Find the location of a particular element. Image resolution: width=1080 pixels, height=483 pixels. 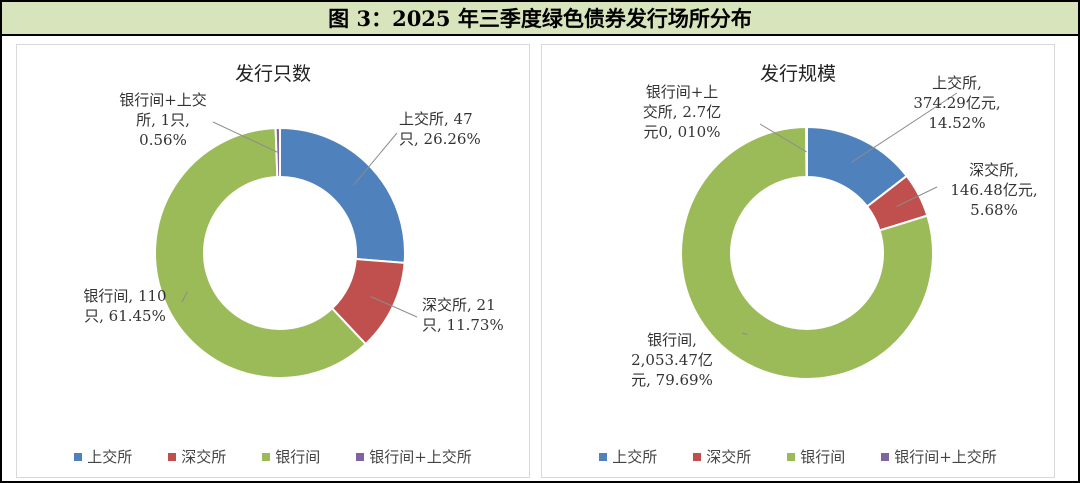

data-label-interbank-shanghai: 银行间+上交所, 1只, 0.56% is located at coordinates (163, 120).